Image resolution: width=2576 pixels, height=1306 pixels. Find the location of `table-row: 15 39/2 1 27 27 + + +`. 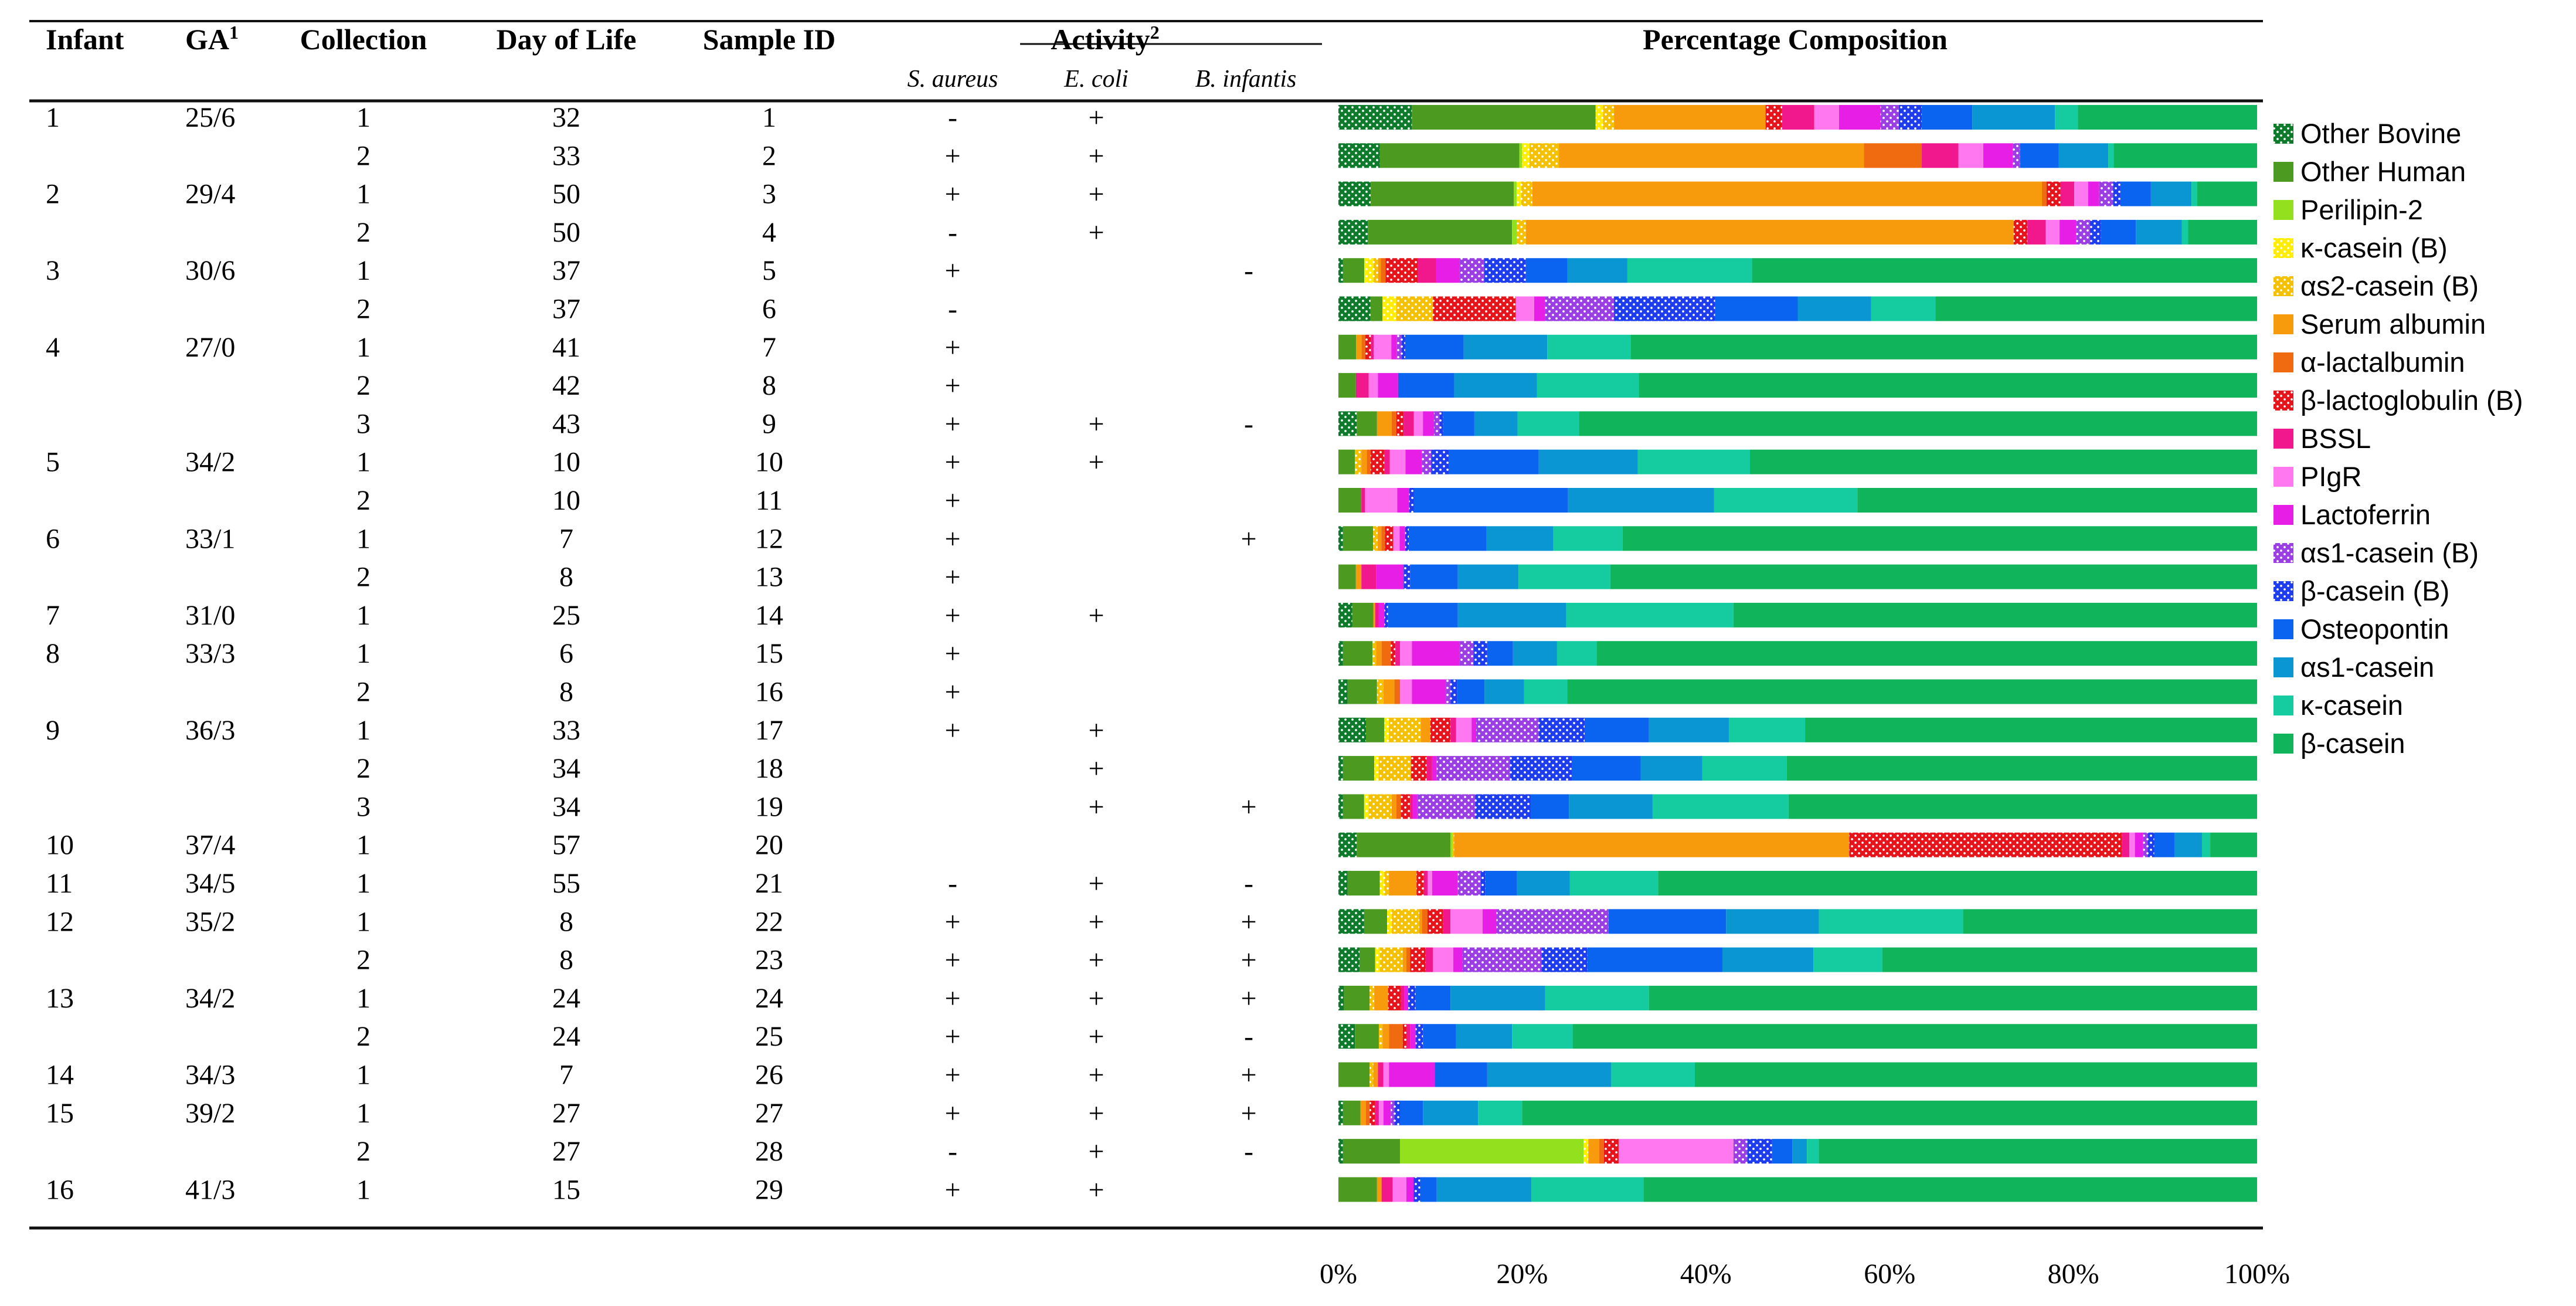

table-row: 15 39/2 1 27 27 + + + is located at coordinates (651, 1113).